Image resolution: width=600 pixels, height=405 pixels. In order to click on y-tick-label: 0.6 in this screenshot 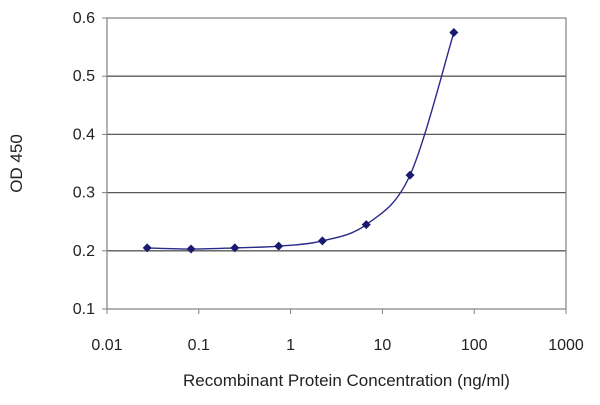, I will do `click(84, 18)`.